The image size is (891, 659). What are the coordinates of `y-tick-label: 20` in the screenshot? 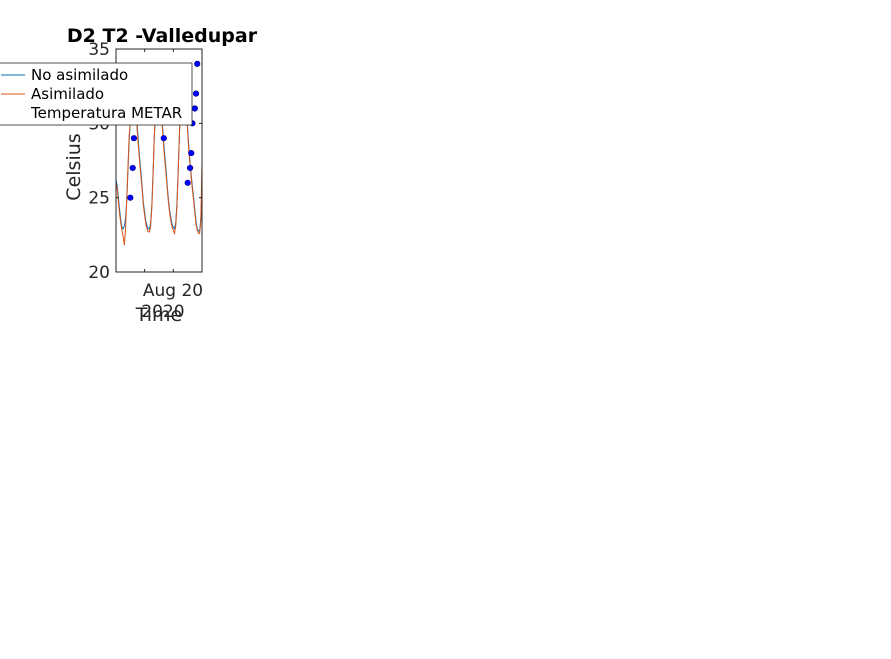 It's located at (99, 273).